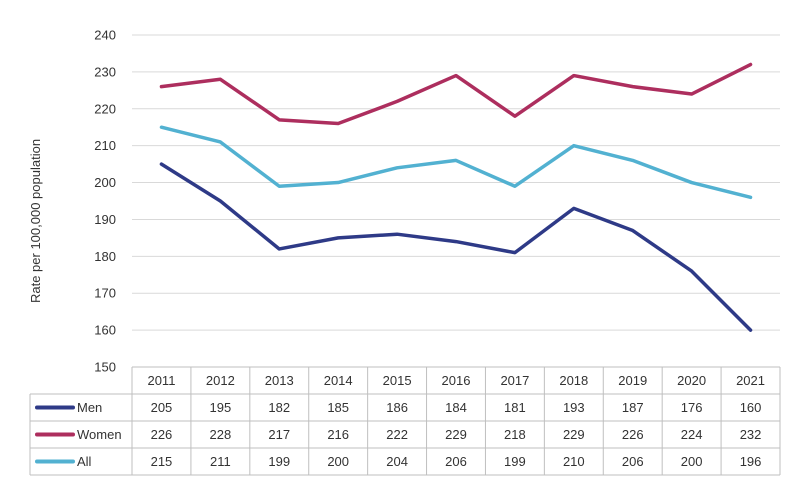  Describe the element at coordinates (105, 367) in the screenshot. I see `y-tick-label: 150` at that location.